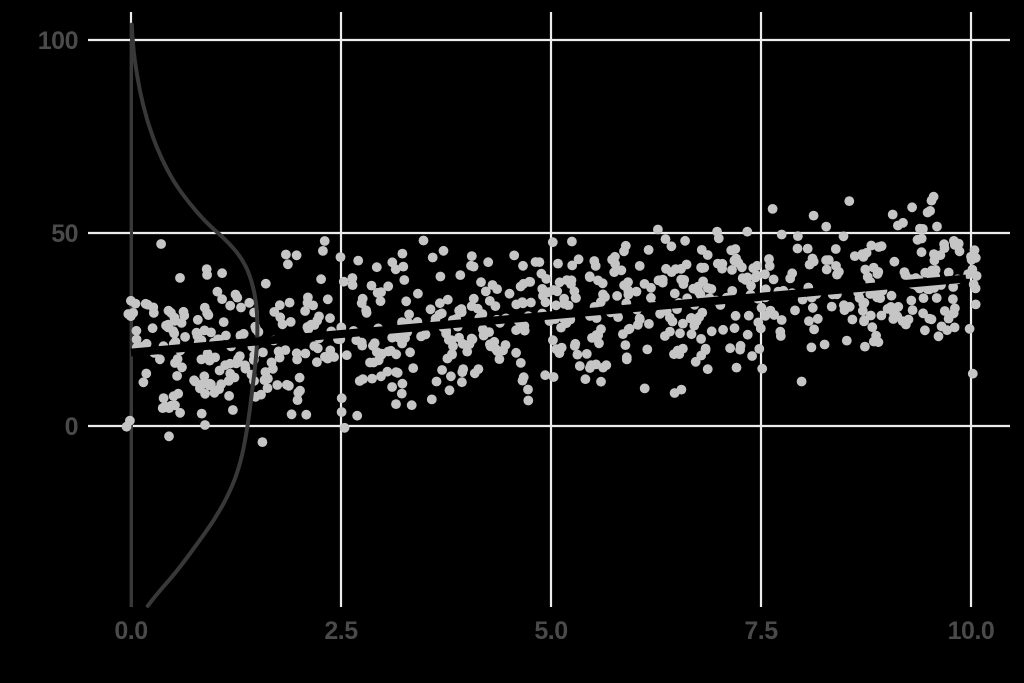 This screenshot has width=1024, height=683. I want to click on svg-text: 7.5, so click(761, 631).